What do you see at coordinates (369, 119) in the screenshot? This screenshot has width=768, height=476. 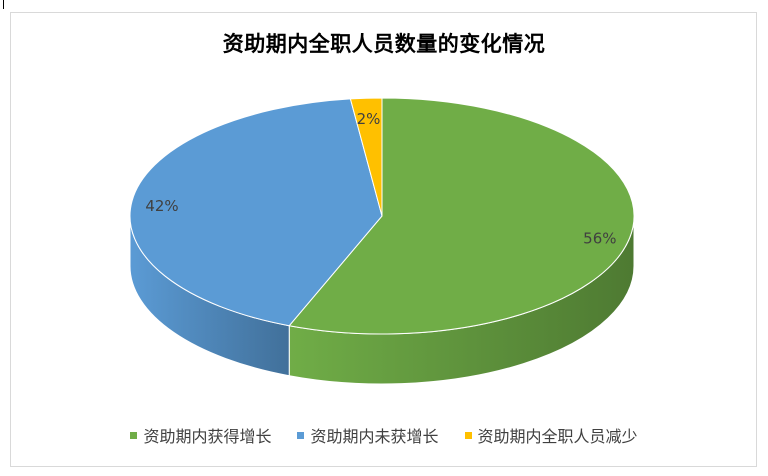 I see `data-label-2: 2%` at bounding box center [369, 119].